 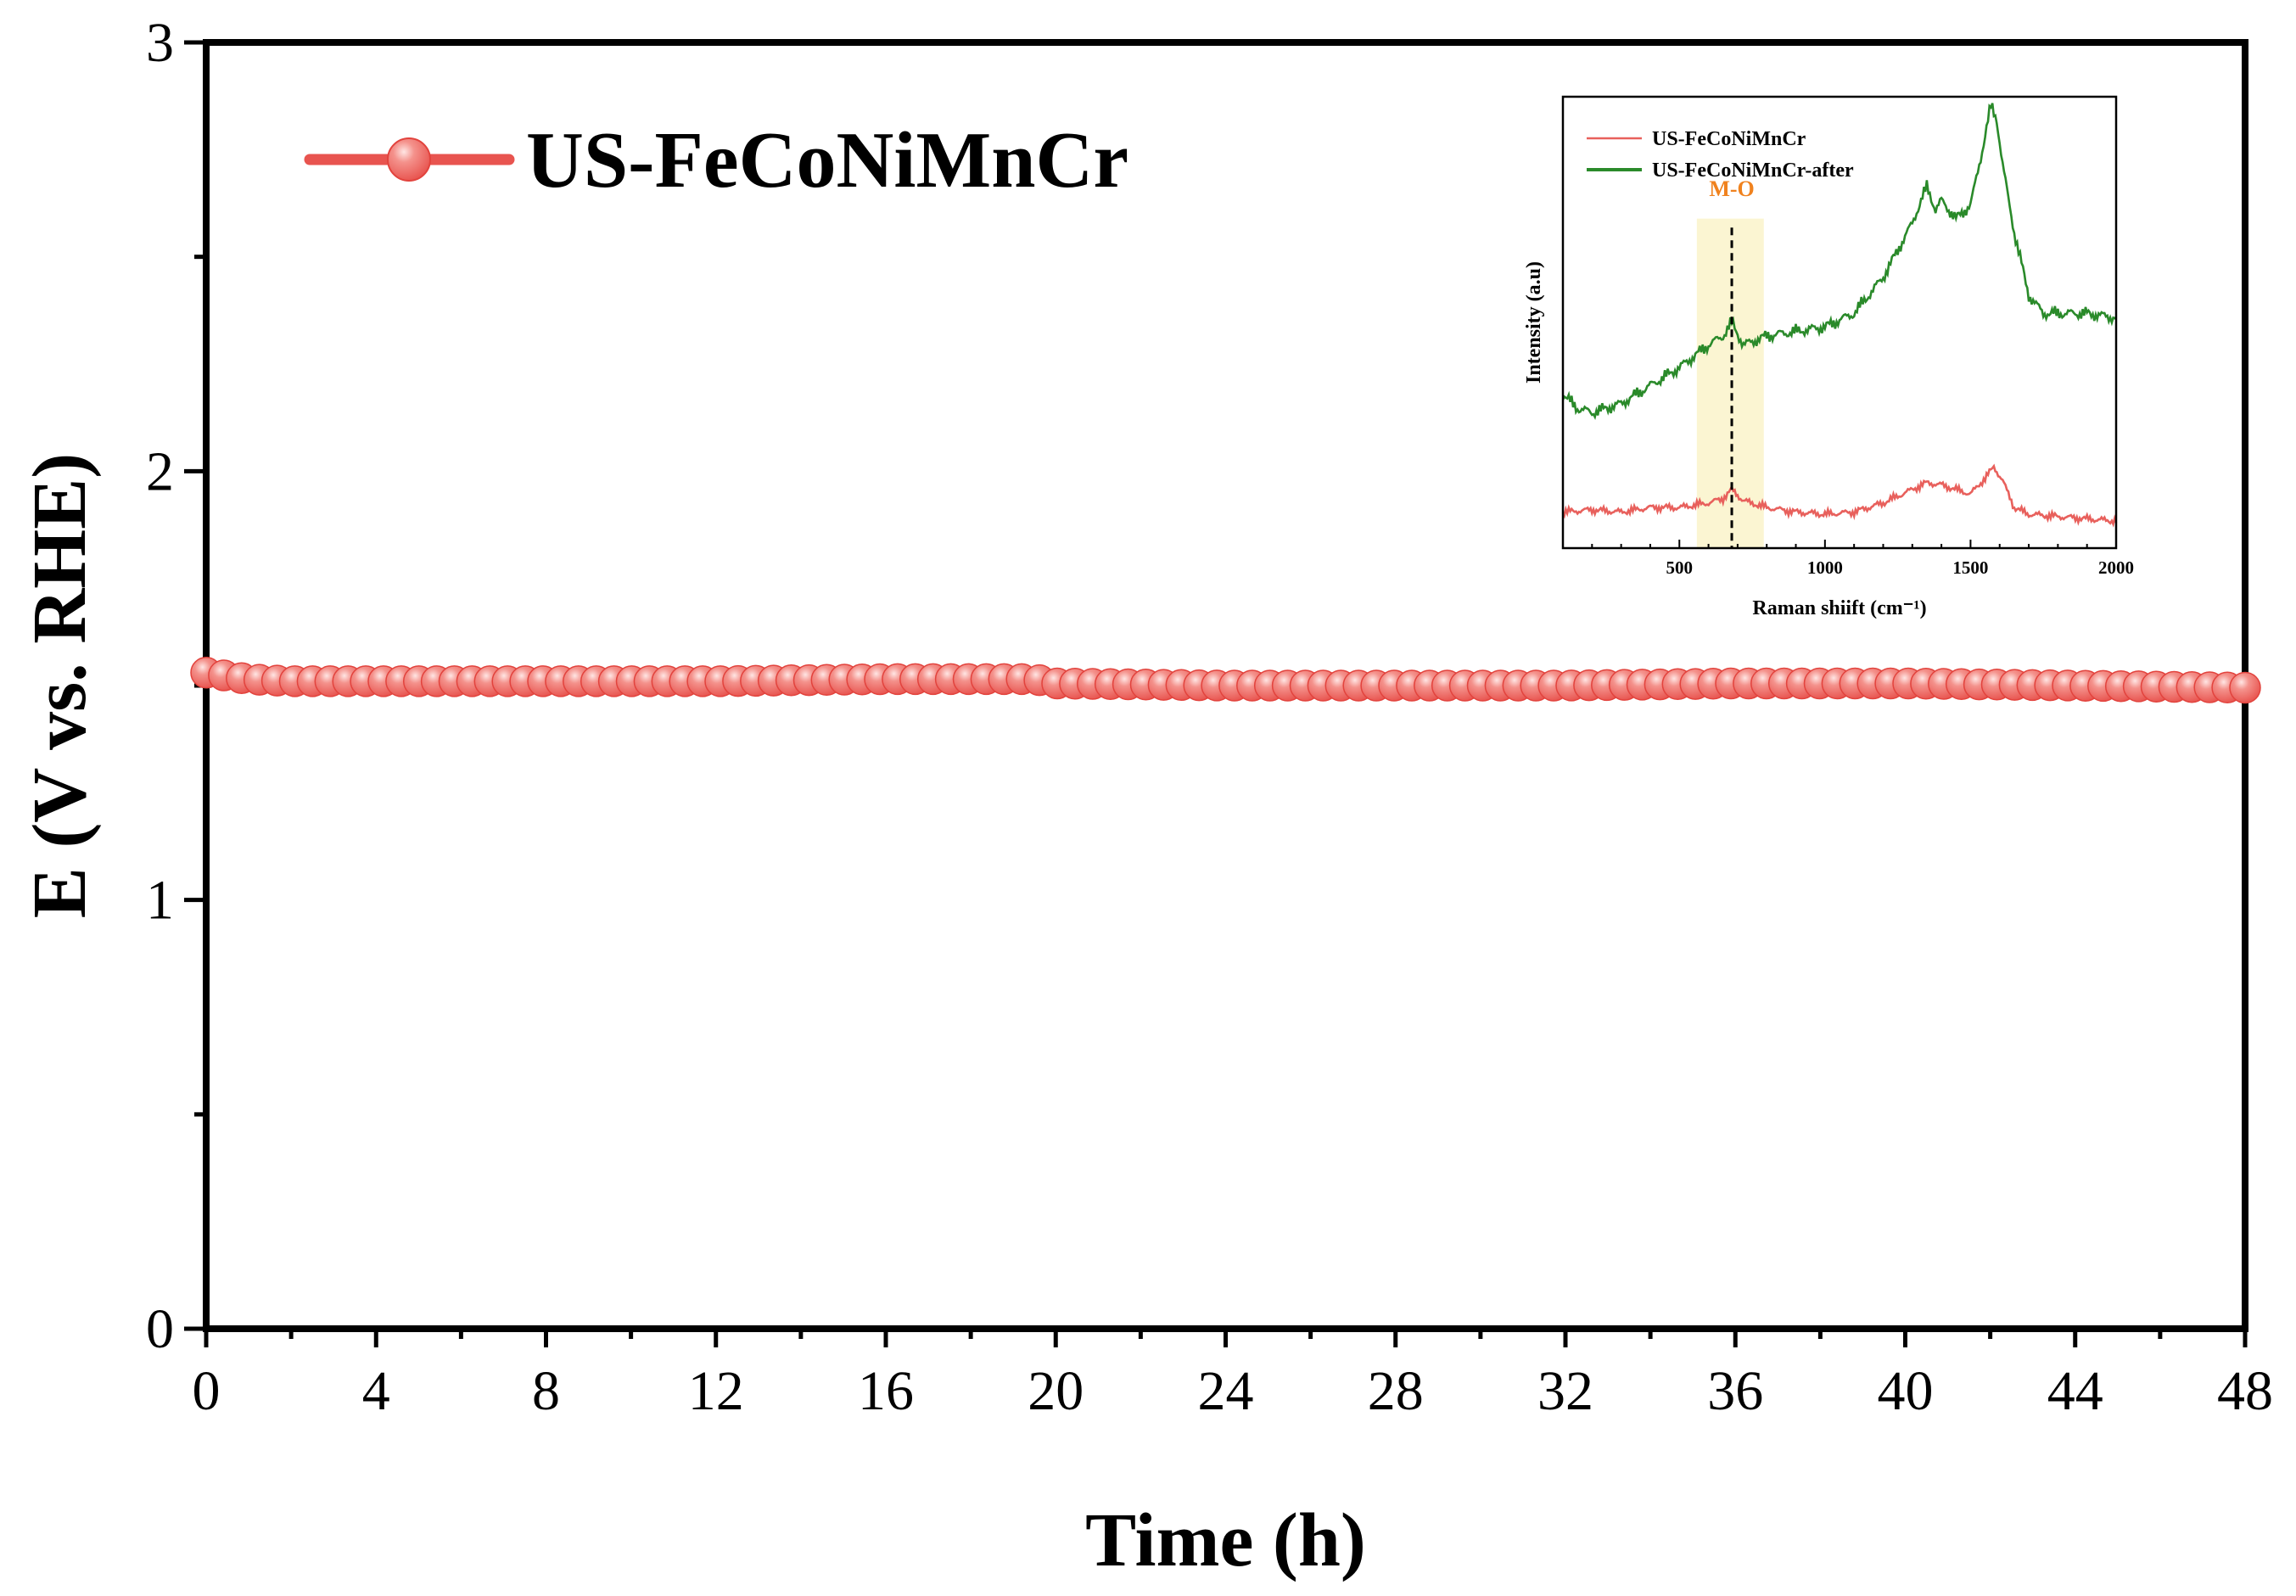 I want to click on inset-series-before, so click(x=1840, y=496).